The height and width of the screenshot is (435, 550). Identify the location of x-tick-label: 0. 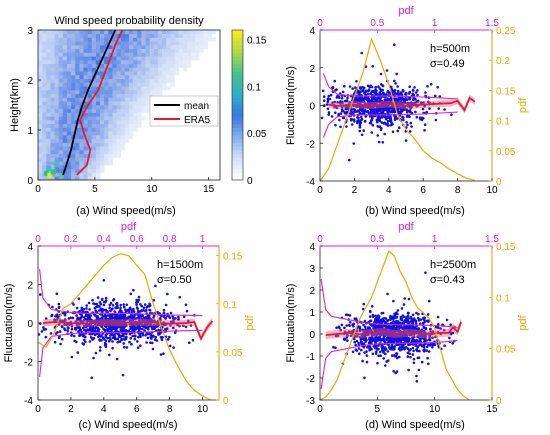
(320, 190).